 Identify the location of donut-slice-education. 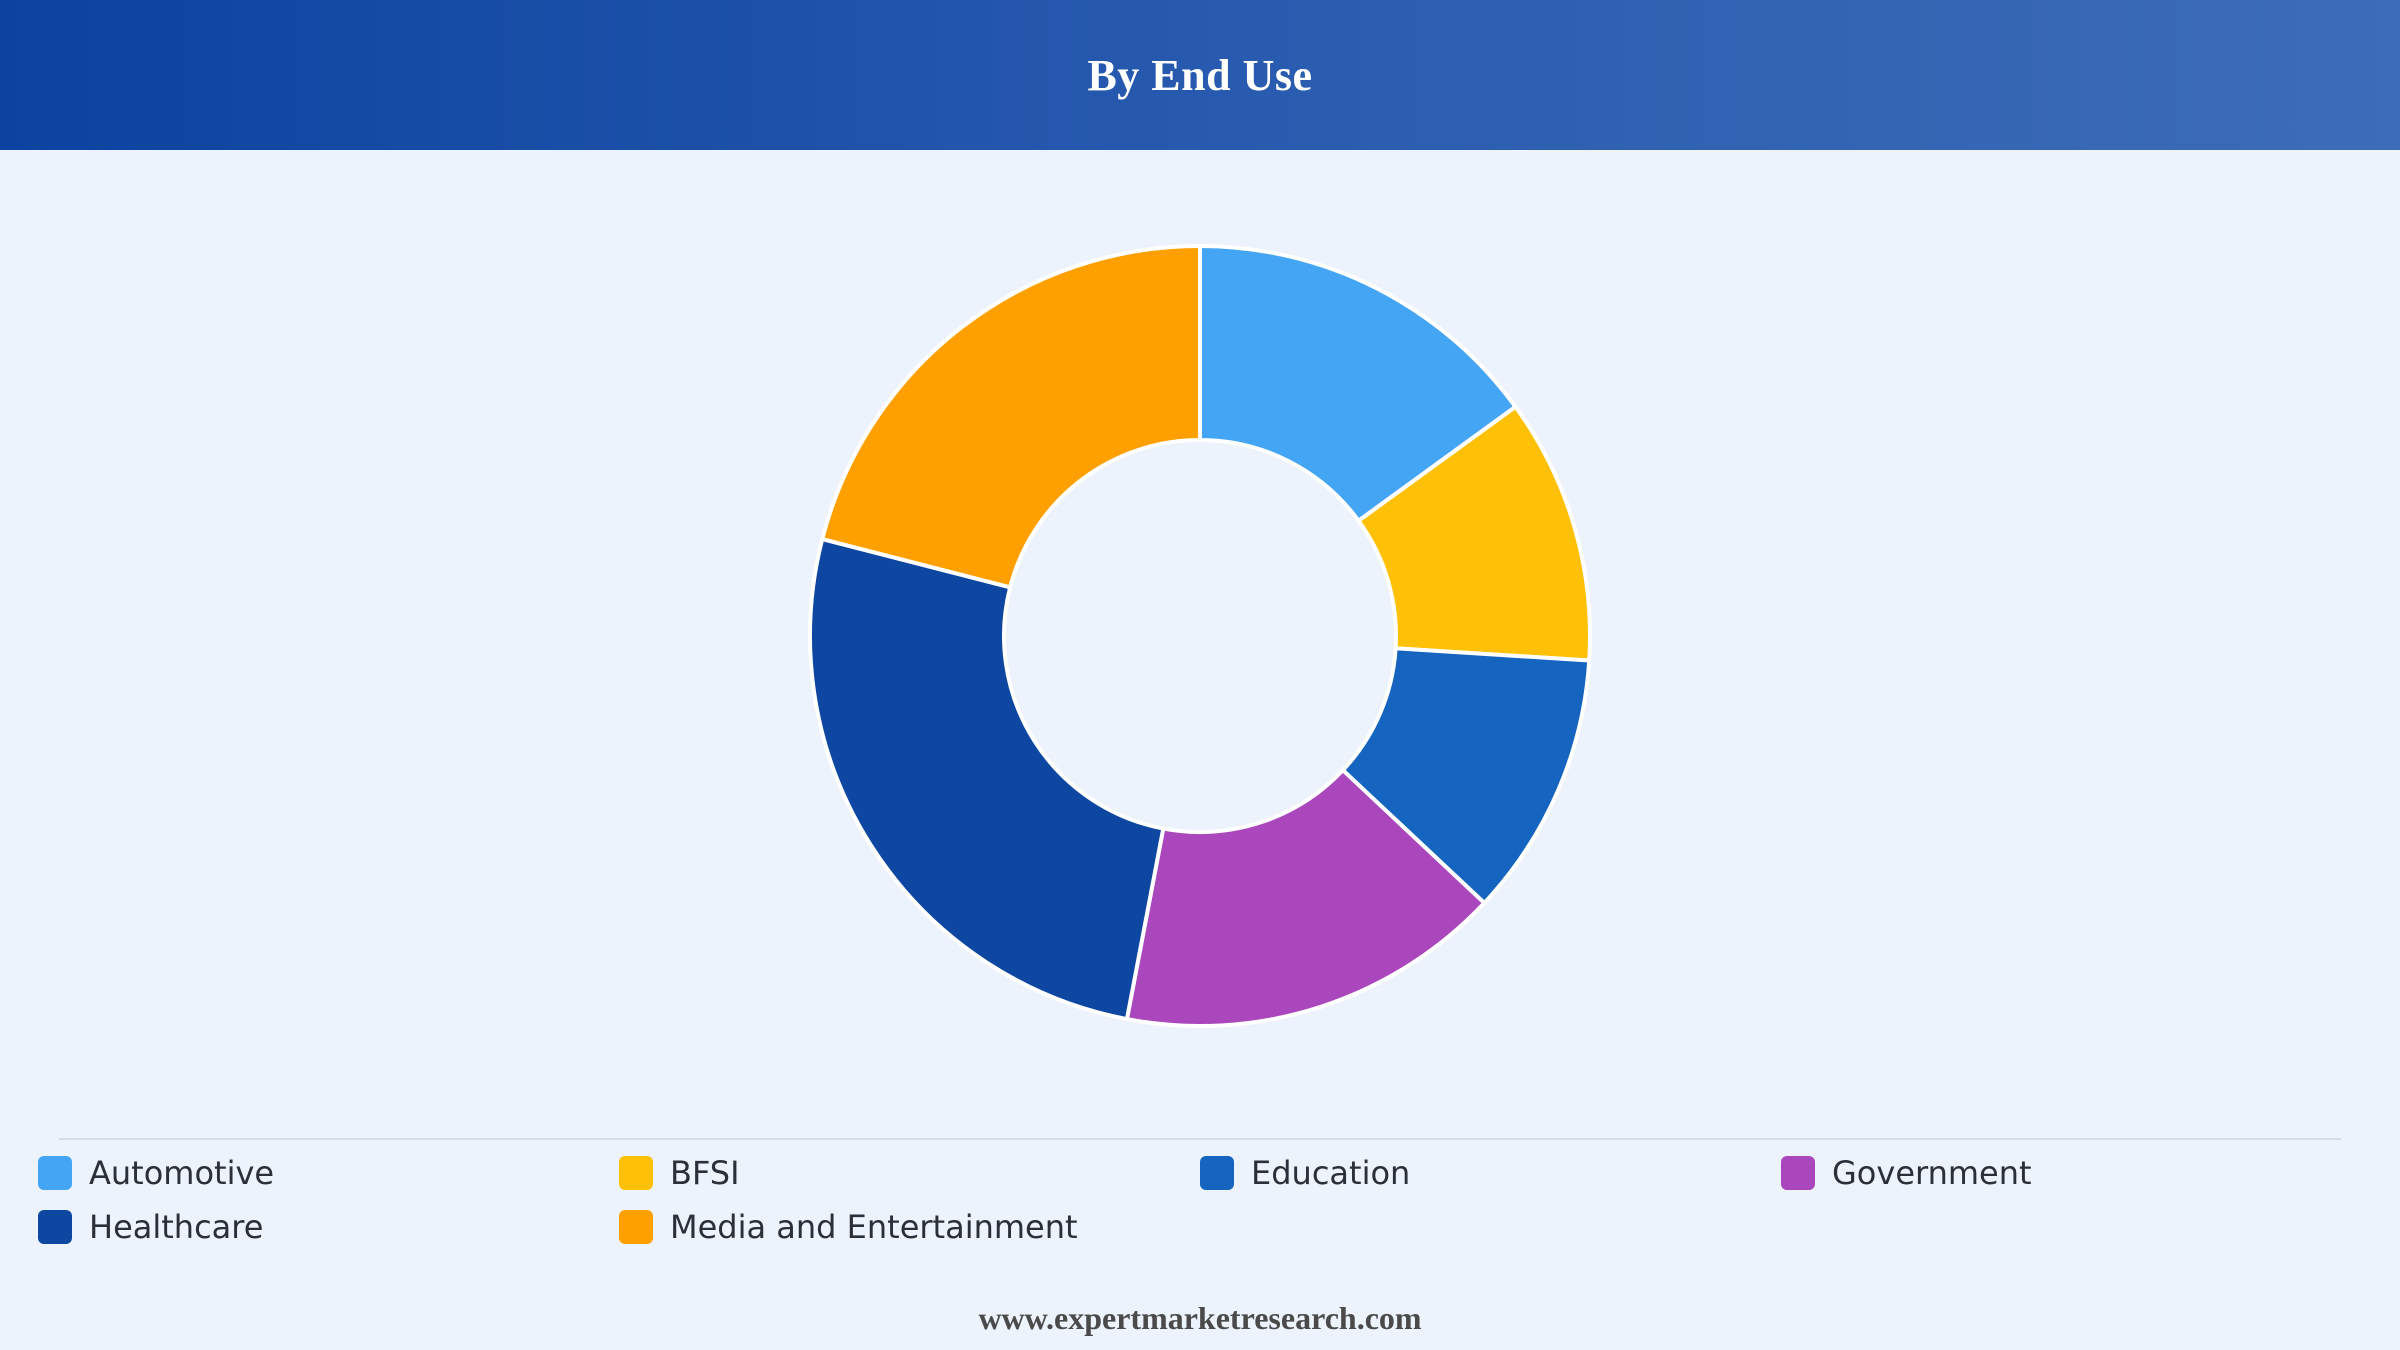
(1466, 775).